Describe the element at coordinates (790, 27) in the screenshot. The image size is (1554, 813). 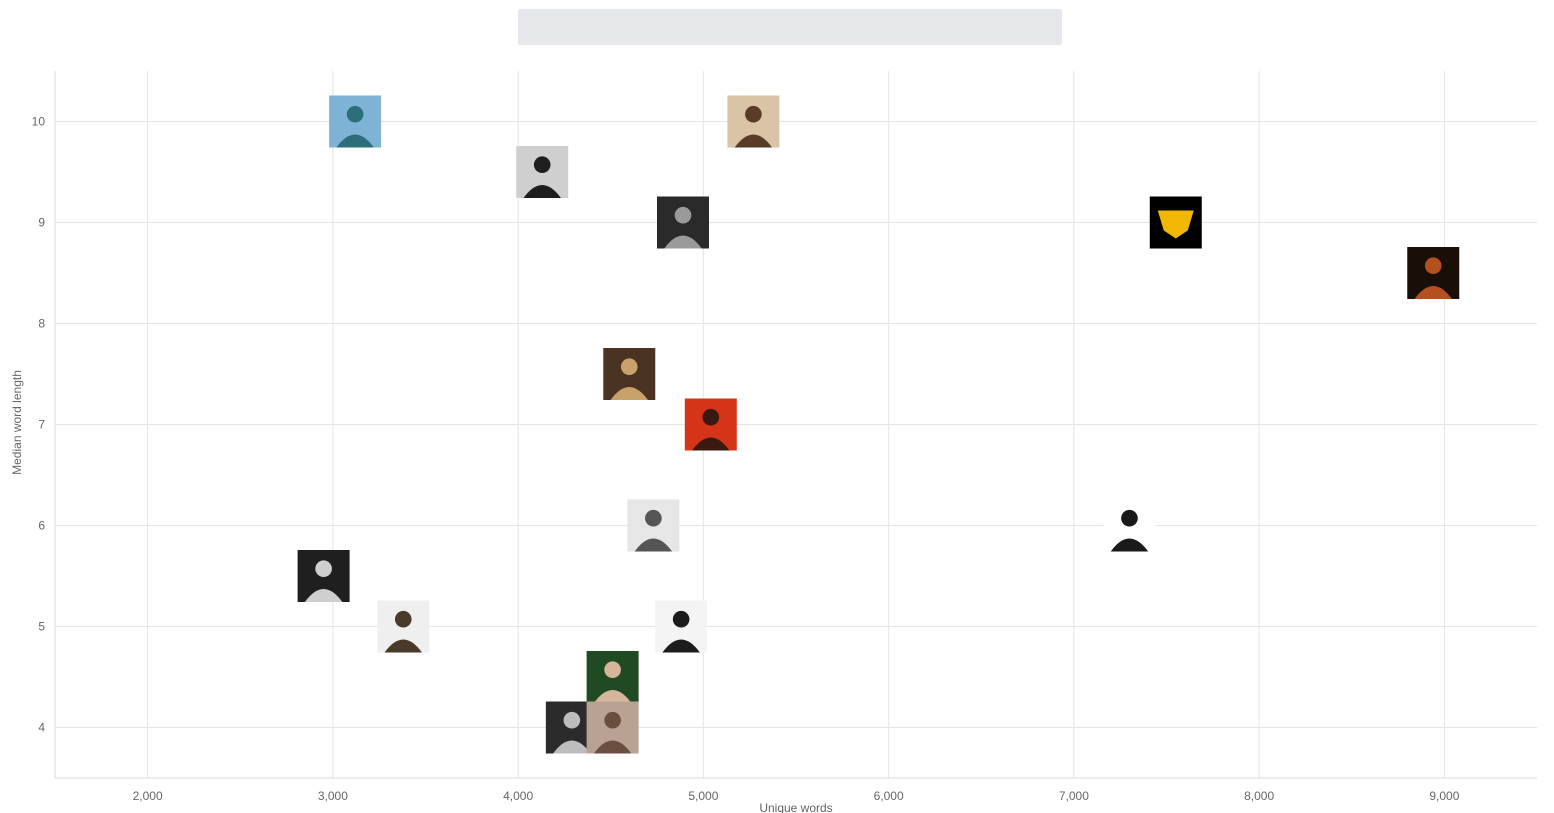
I see `chart-title-placeholder` at that location.